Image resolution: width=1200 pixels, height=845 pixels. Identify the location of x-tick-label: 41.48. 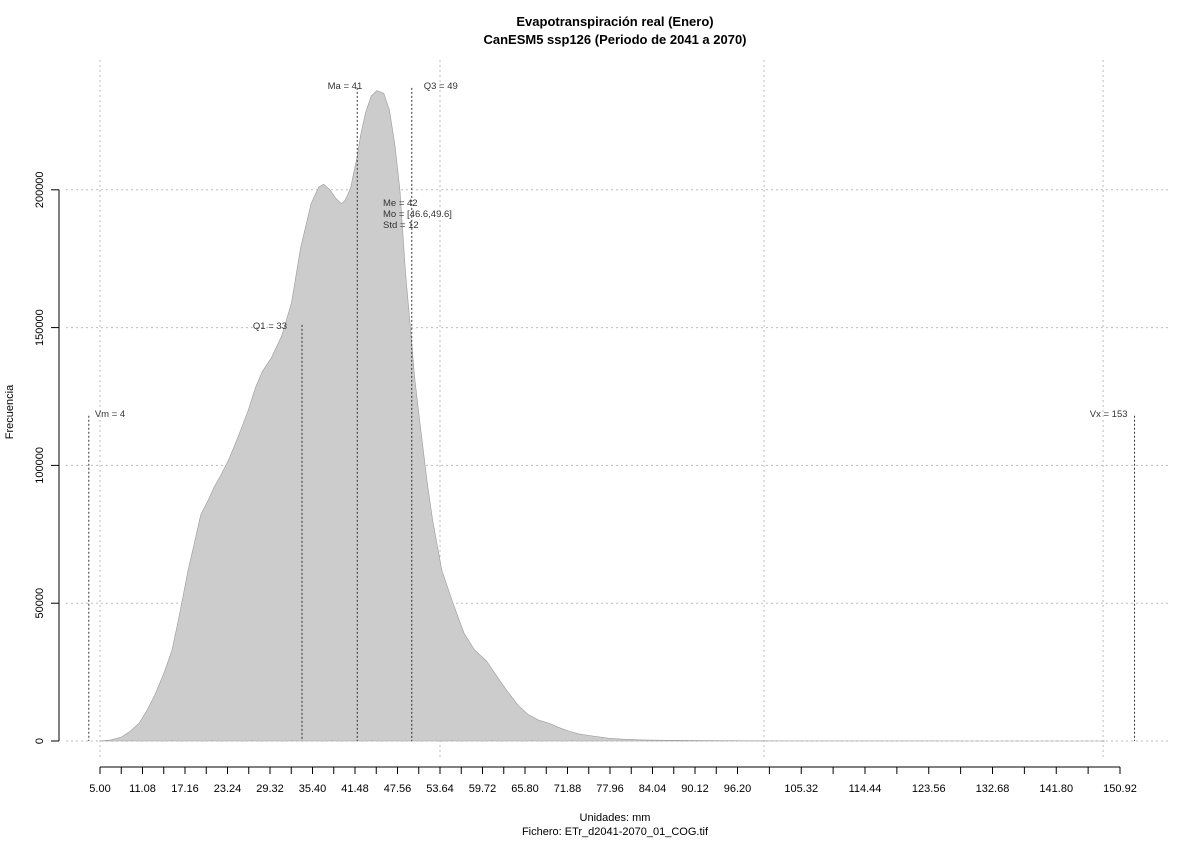
(355, 789).